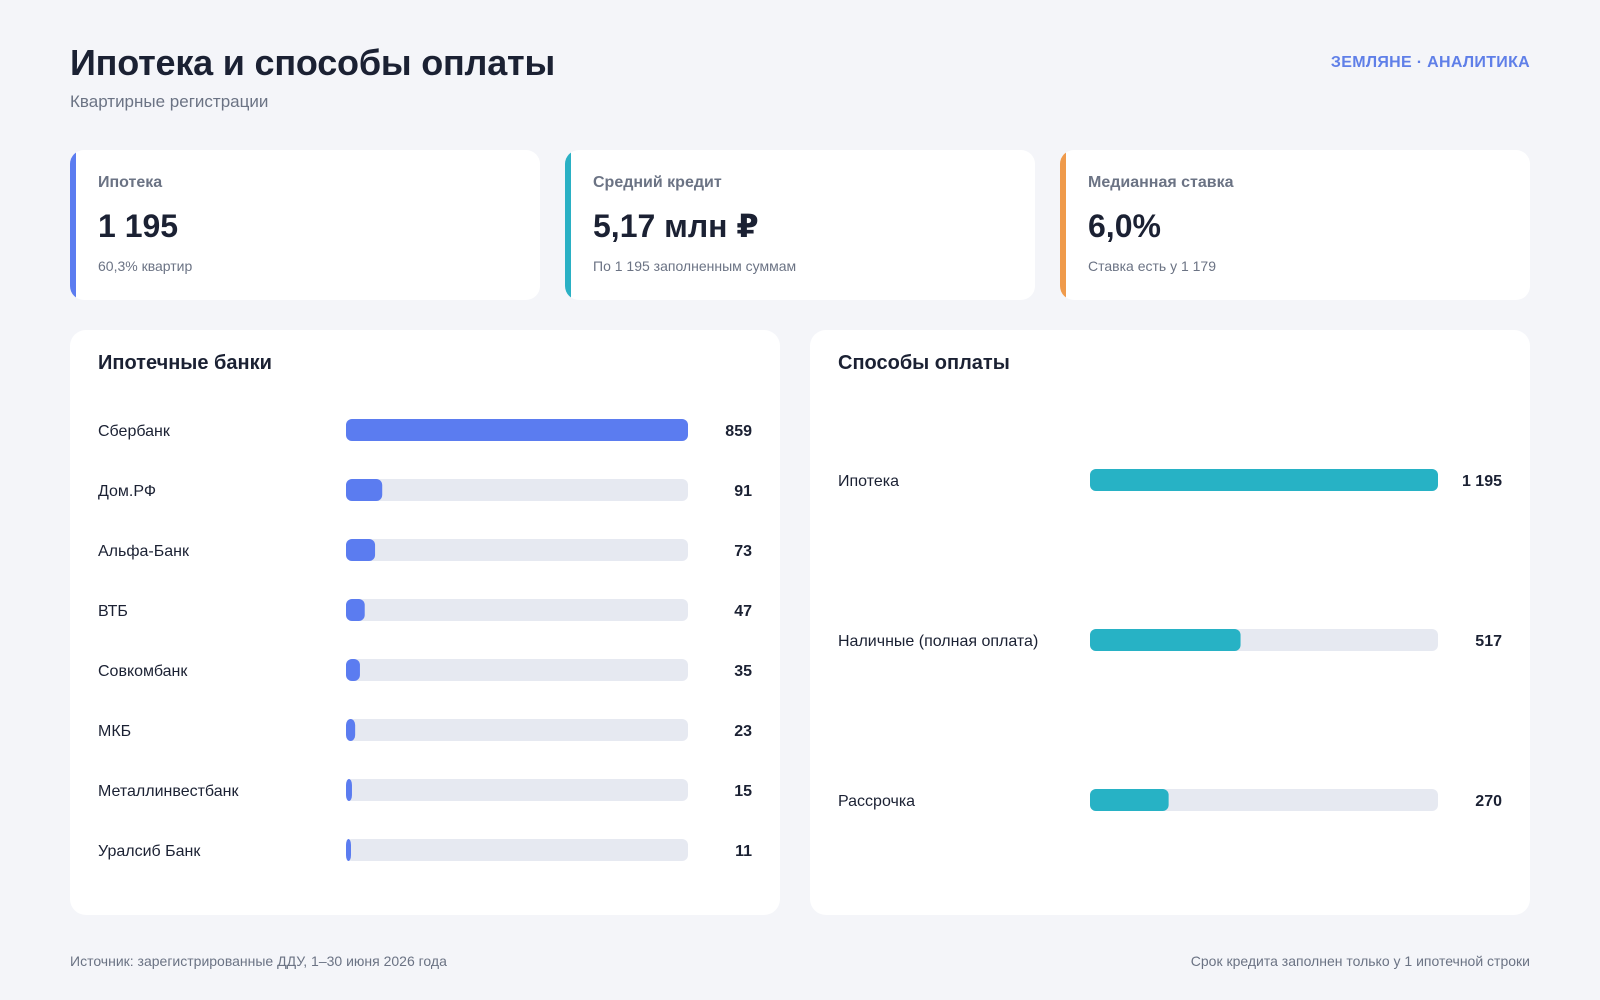 This screenshot has height=1000, width=1600. I want to click on category-label: Рассрочка, so click(876, 801).